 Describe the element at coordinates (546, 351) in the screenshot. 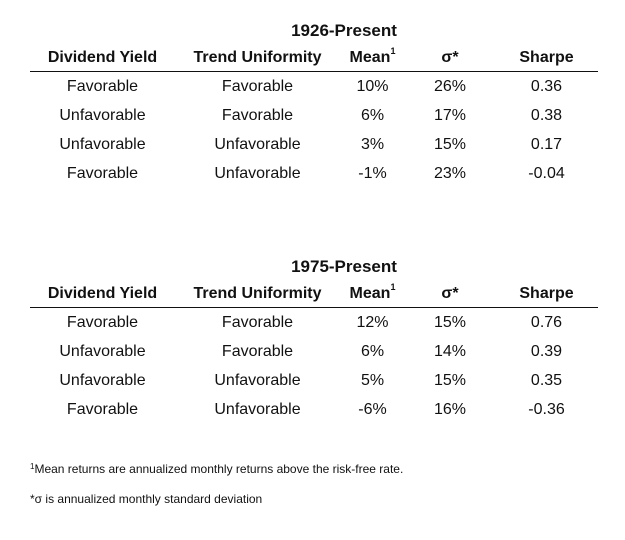

I see `cell-sharpe: 0.39` at that location.